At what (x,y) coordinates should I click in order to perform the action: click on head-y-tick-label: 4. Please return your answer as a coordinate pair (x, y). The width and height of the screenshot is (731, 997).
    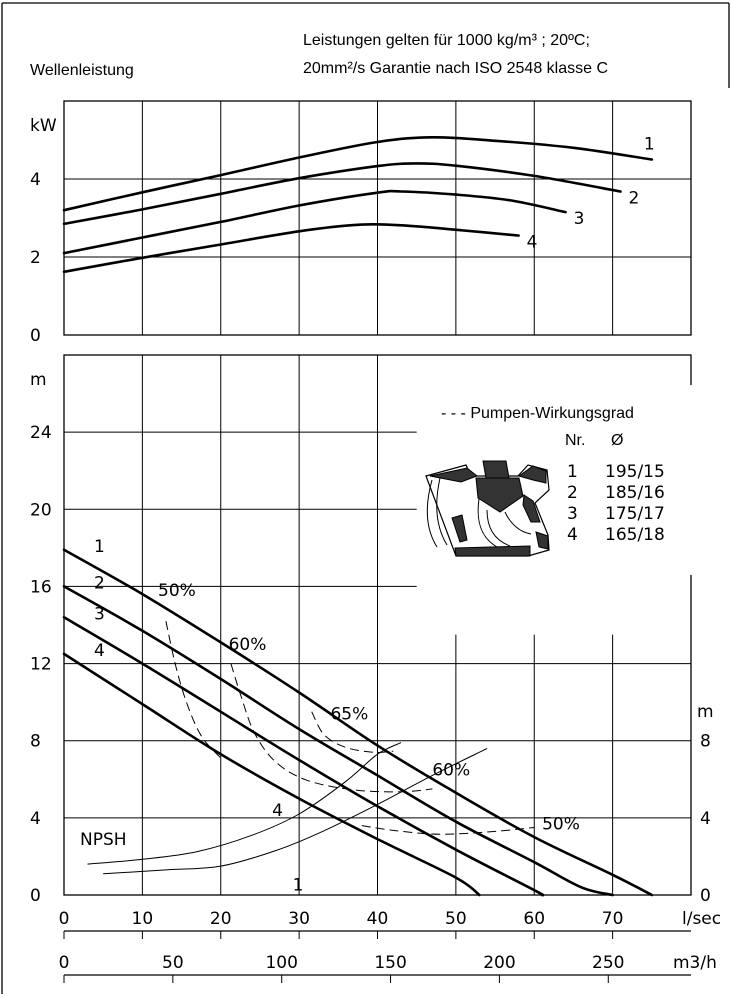
    Looking at the image, I should click on (35, 819).